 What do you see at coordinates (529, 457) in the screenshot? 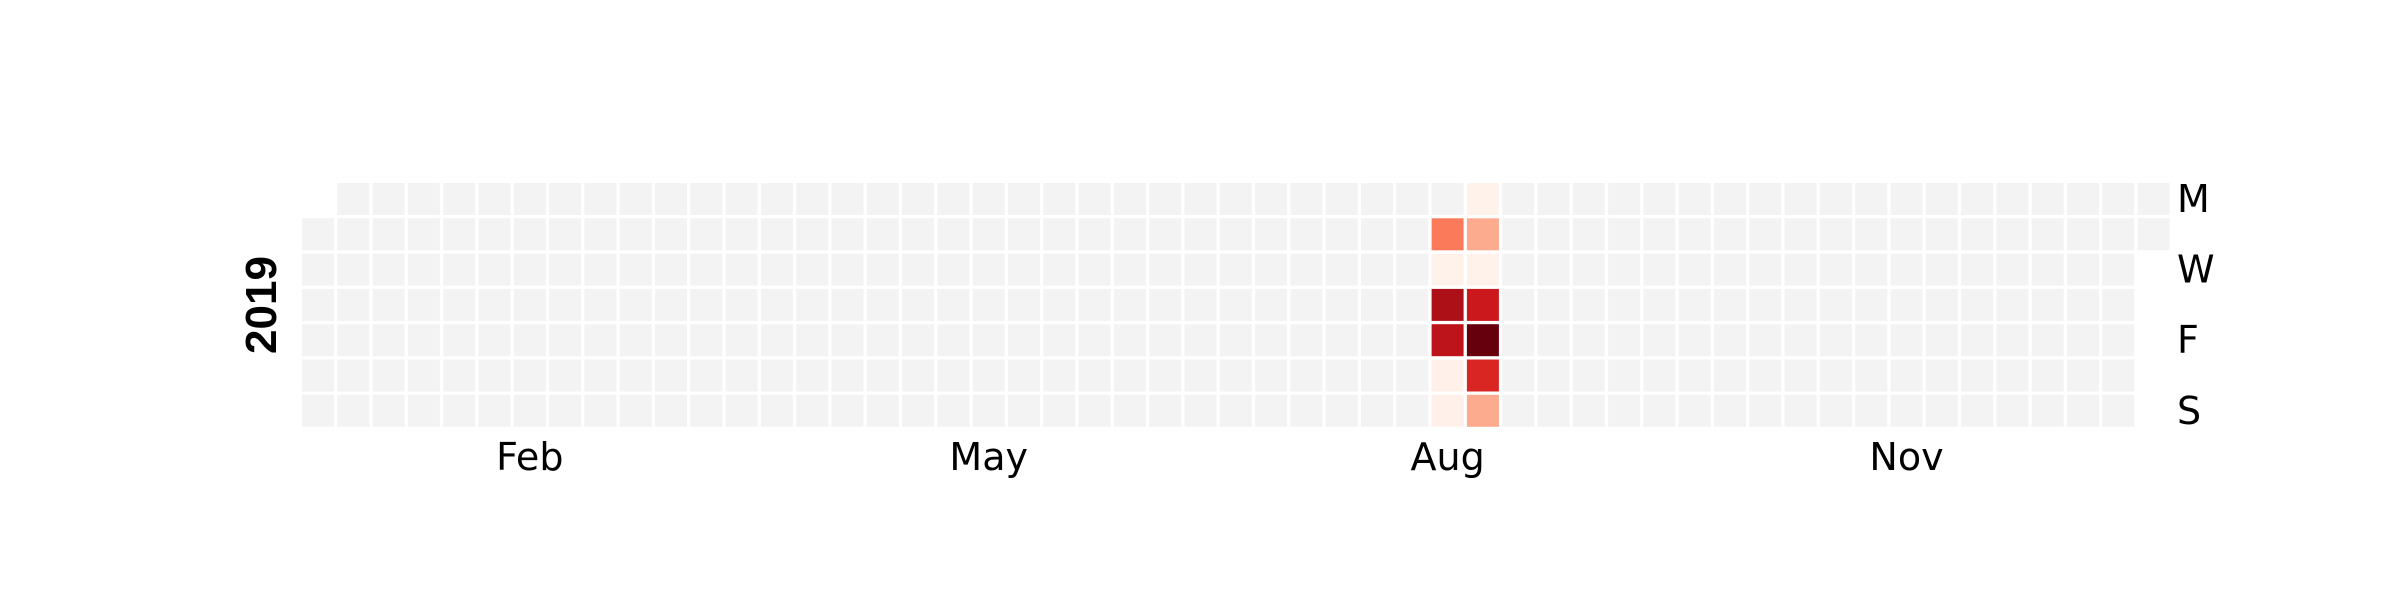
I see `month-tick-label: Feb` at bounding box center [529, 457].